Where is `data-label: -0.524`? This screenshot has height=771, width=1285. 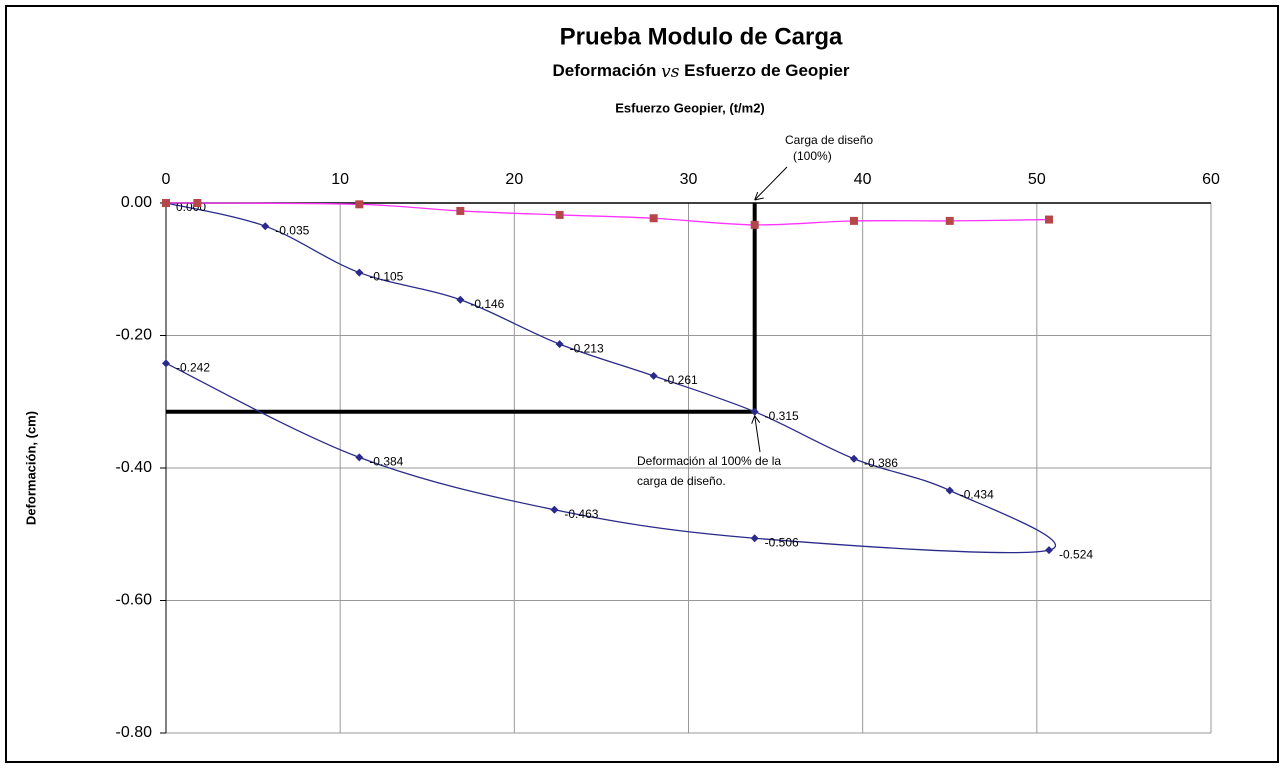
data-label: -0.524 is located at coordinates (1076, 554).